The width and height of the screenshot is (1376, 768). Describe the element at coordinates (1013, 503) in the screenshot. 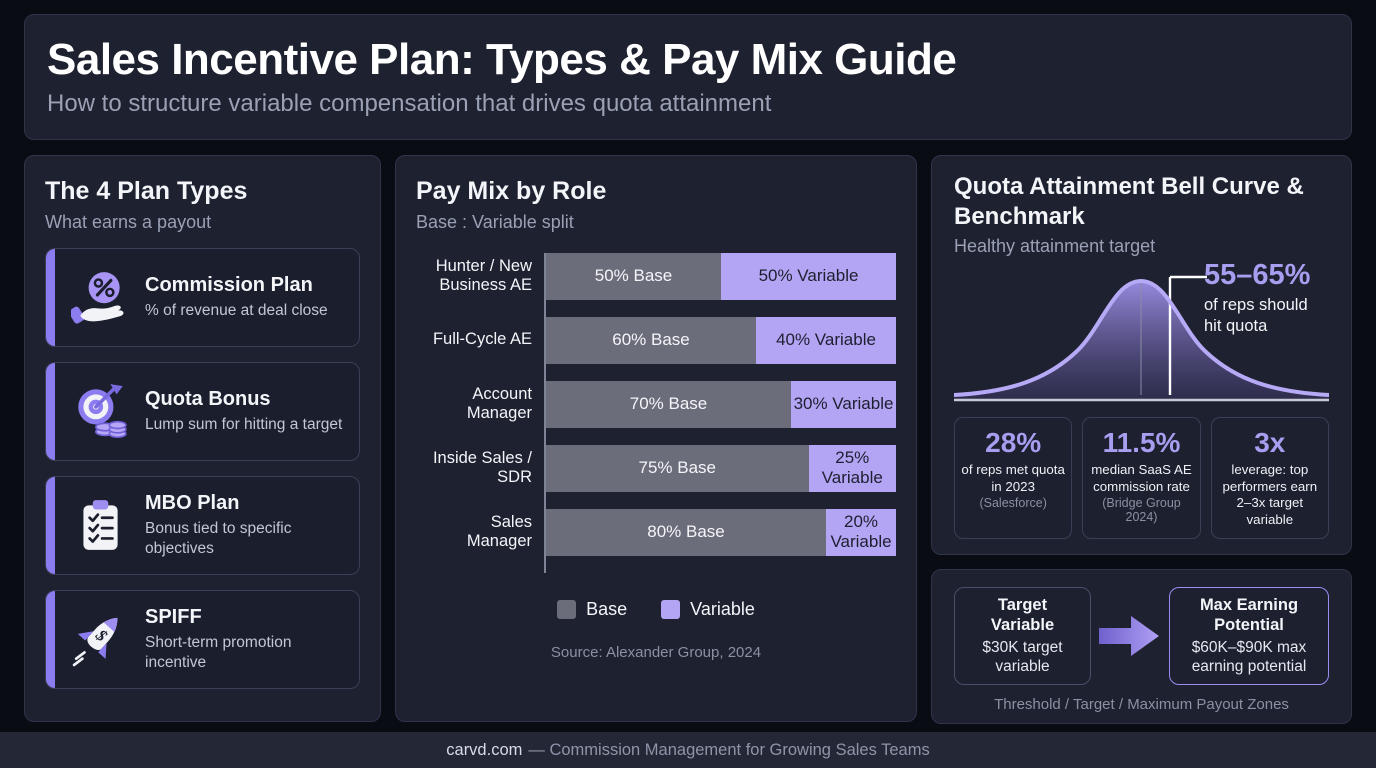

I see `stat-source: (Salesforce)` at that location.